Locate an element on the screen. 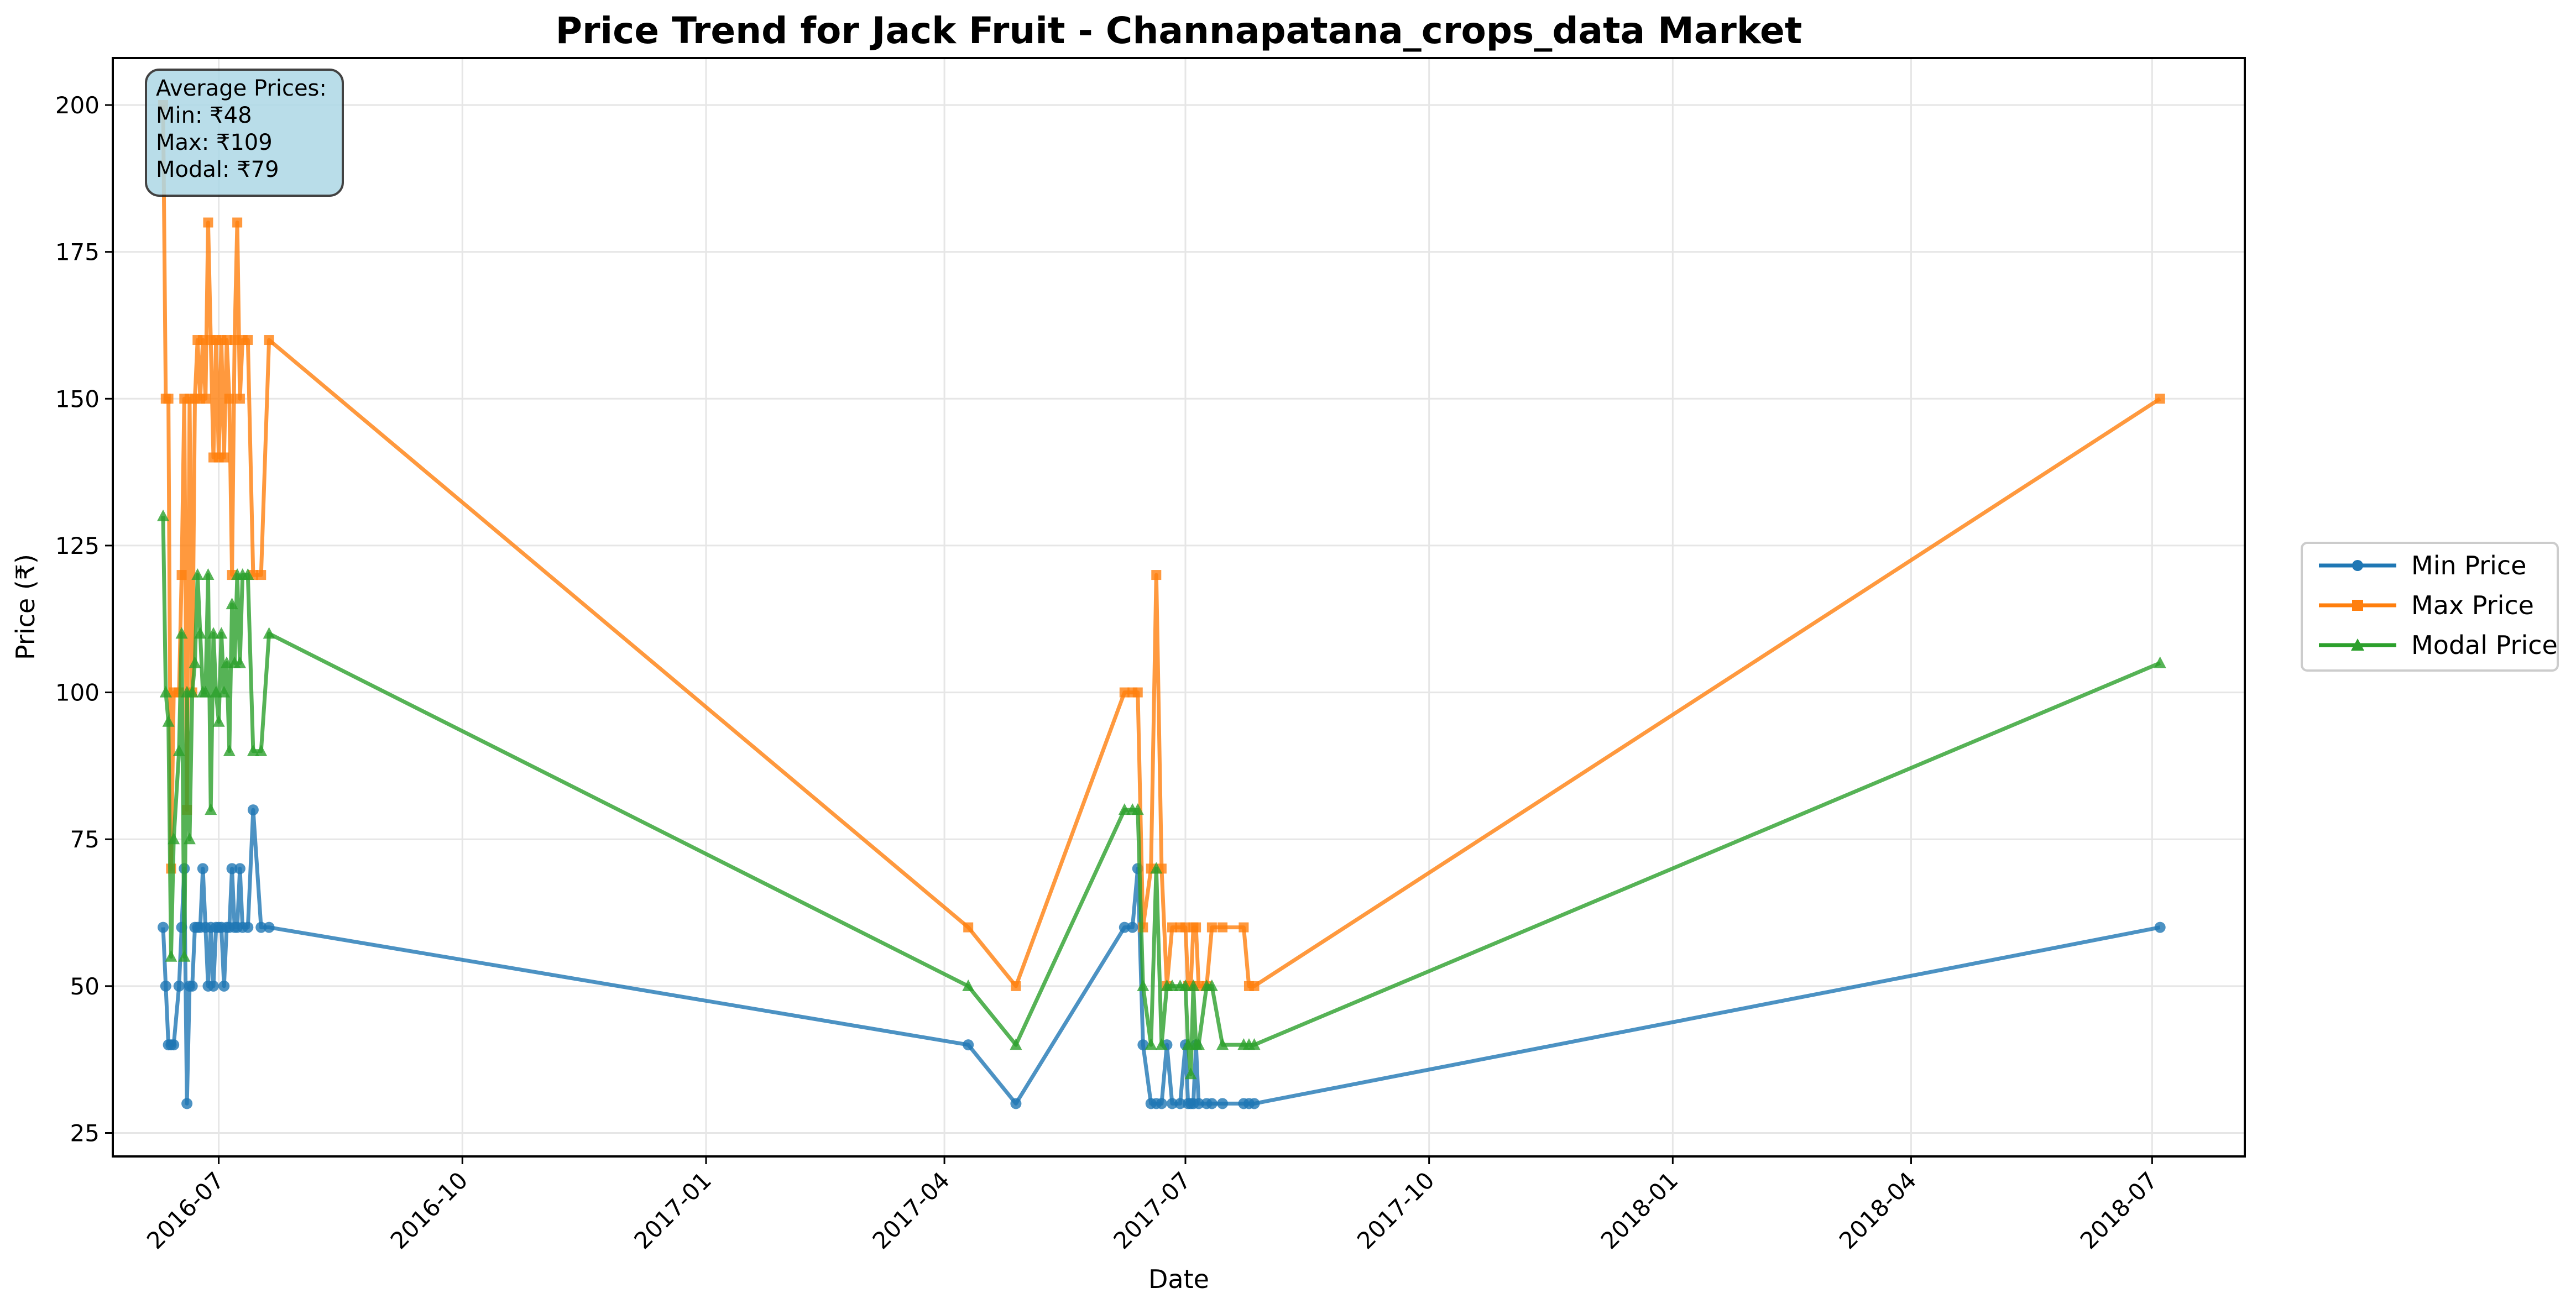  legend-label-min: Min Price is located at coordinates (2469, 565).